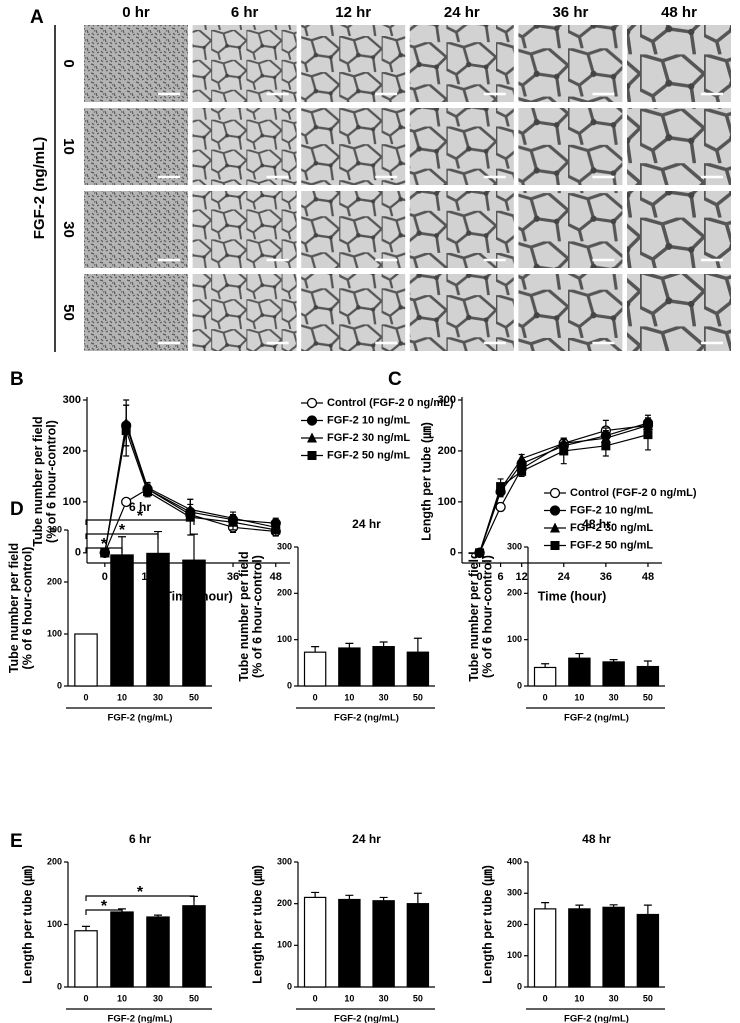 This screenshot has width=740, height=1023. What do you see at coordinates (611, 545) in the screenshot?
I see `legend-label: FGF-2 50 ng/mL` at bounding box center [611, 545].